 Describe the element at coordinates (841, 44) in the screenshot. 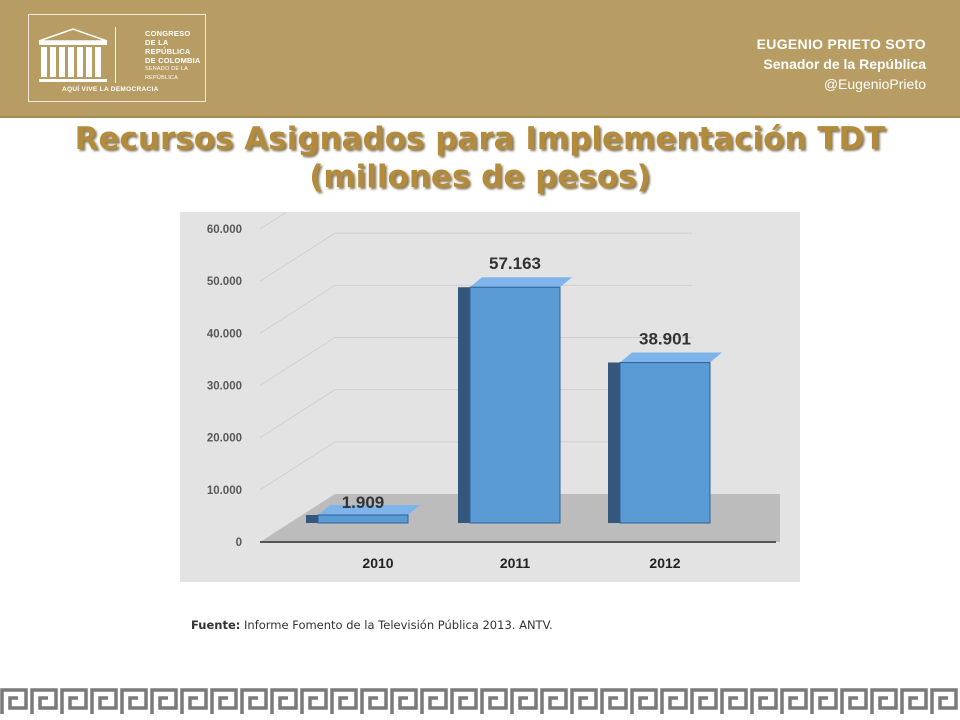

I see `senator-name: EUGENIO PRIETO SOTO` at that location.